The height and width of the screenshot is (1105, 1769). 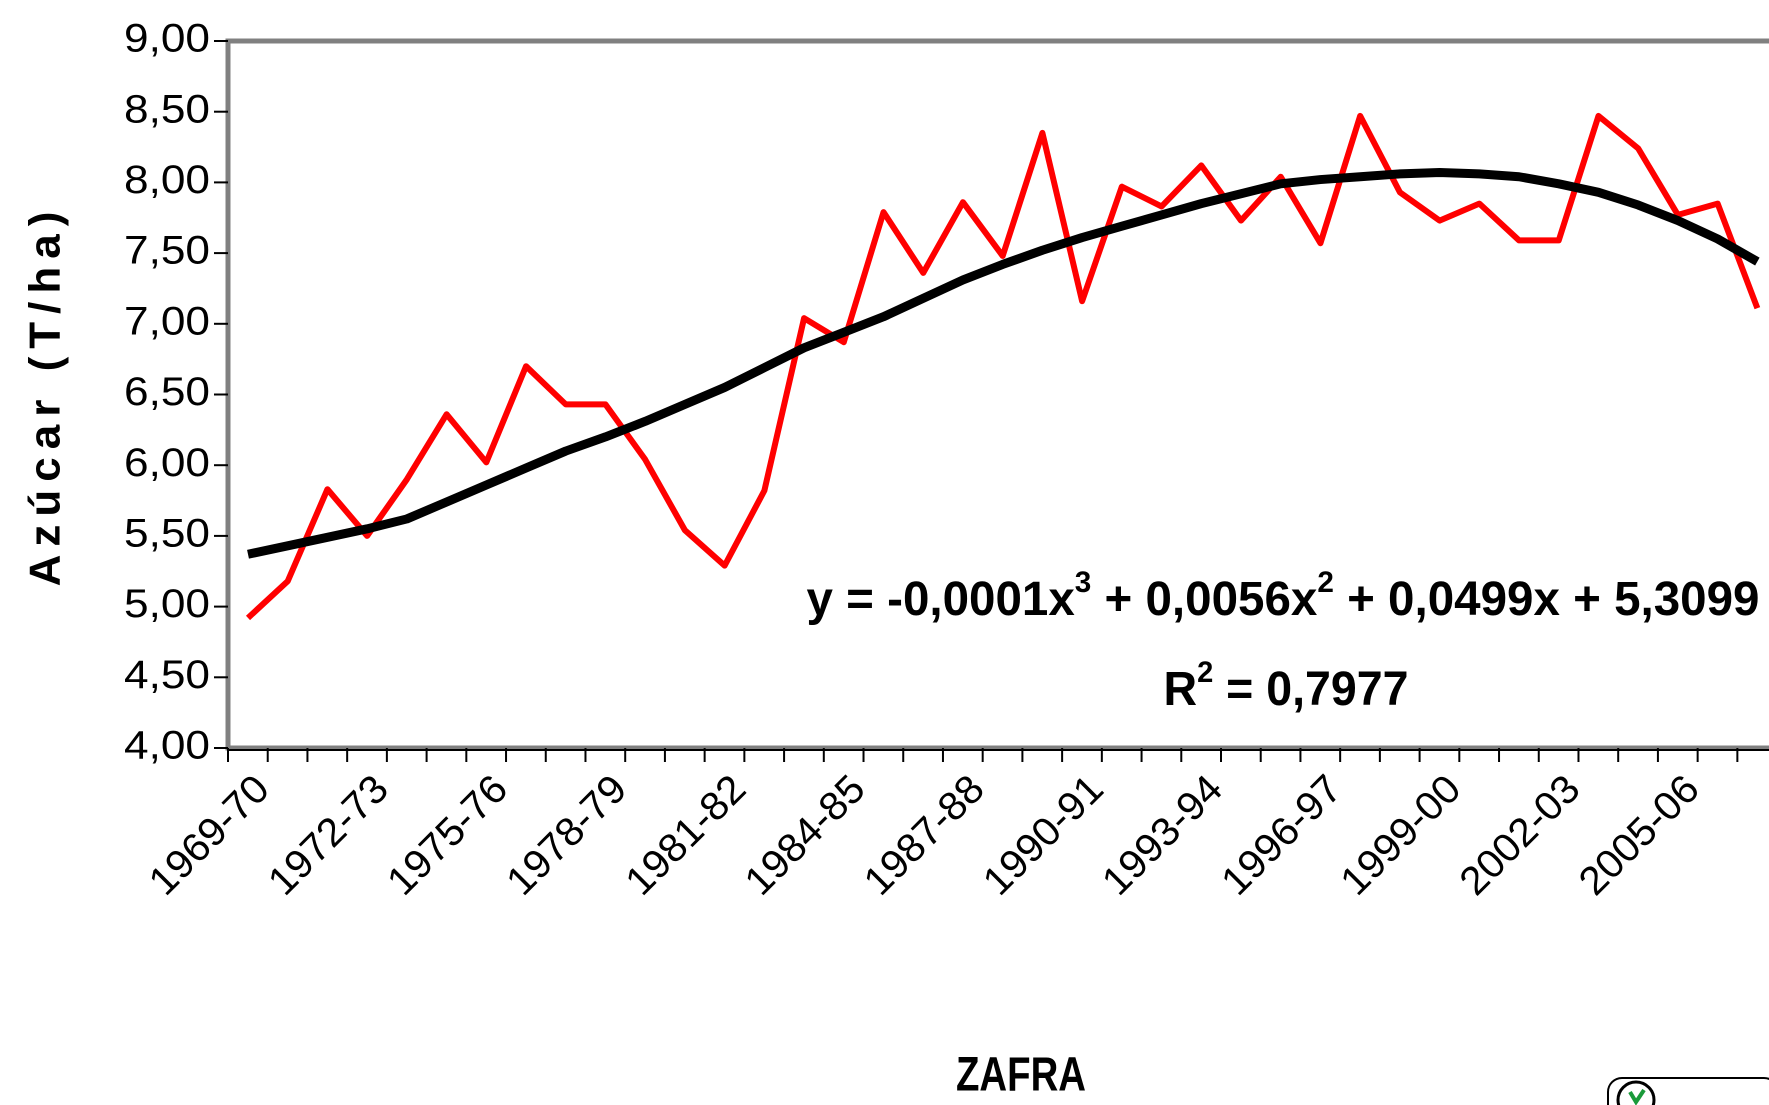 What do you see at coordinates (209, 835) in the screenshot?
I see `x-tick-label: 1969-70` at bounding box center [209, 835].